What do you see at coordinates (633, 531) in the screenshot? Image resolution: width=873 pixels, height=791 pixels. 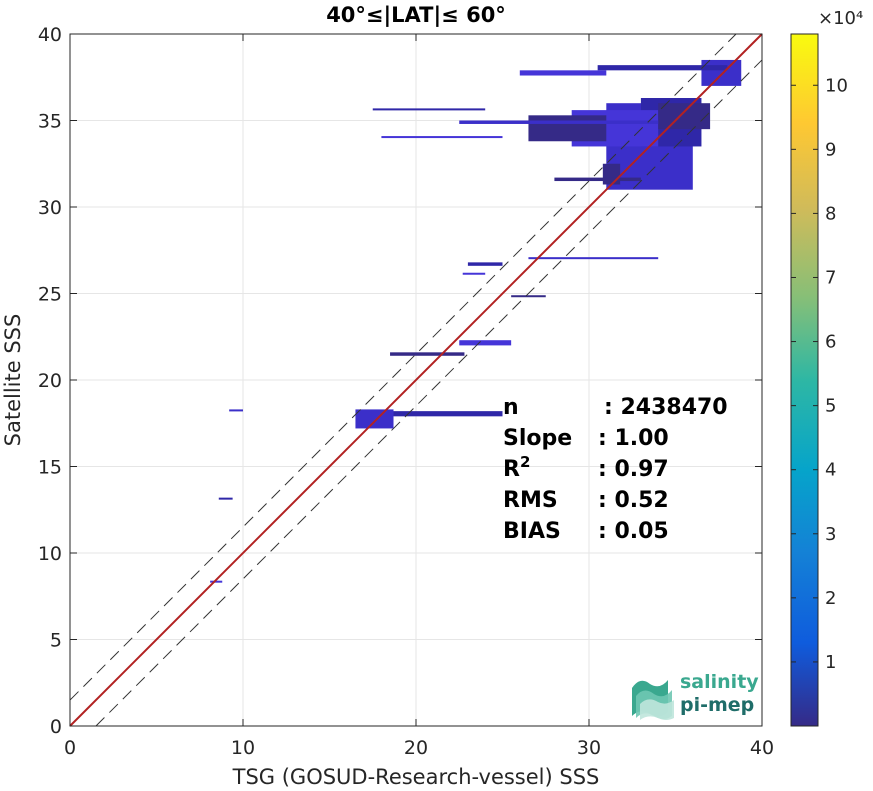 I see `stat-value: : 0.05` at bounding box center [633, 531].